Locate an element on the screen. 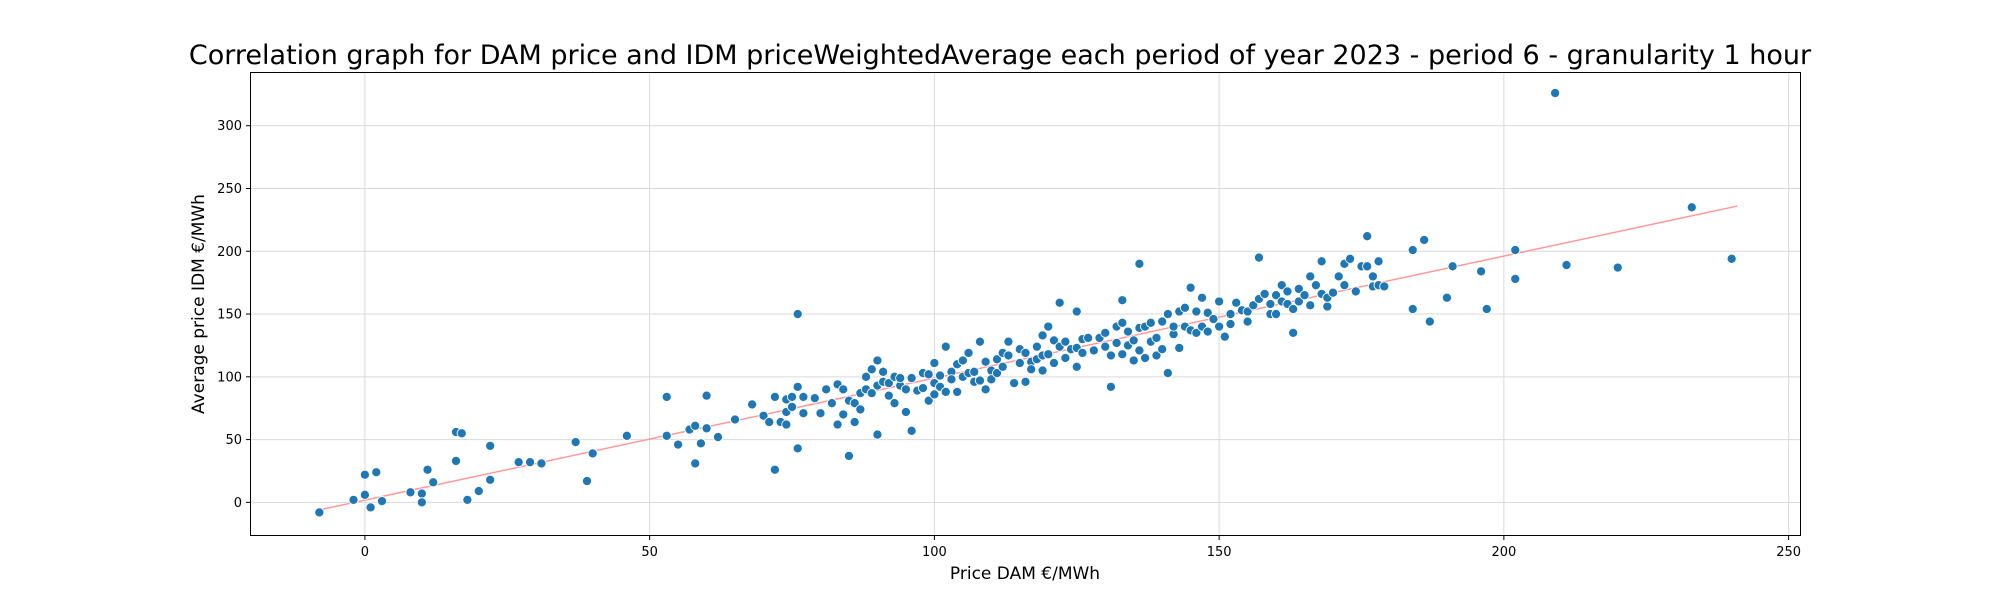 The width and height of the screenshot is (2000, 600). x-axis-ticks: 0 50 100 150 200 250 is located at coordinates (1081, 547).